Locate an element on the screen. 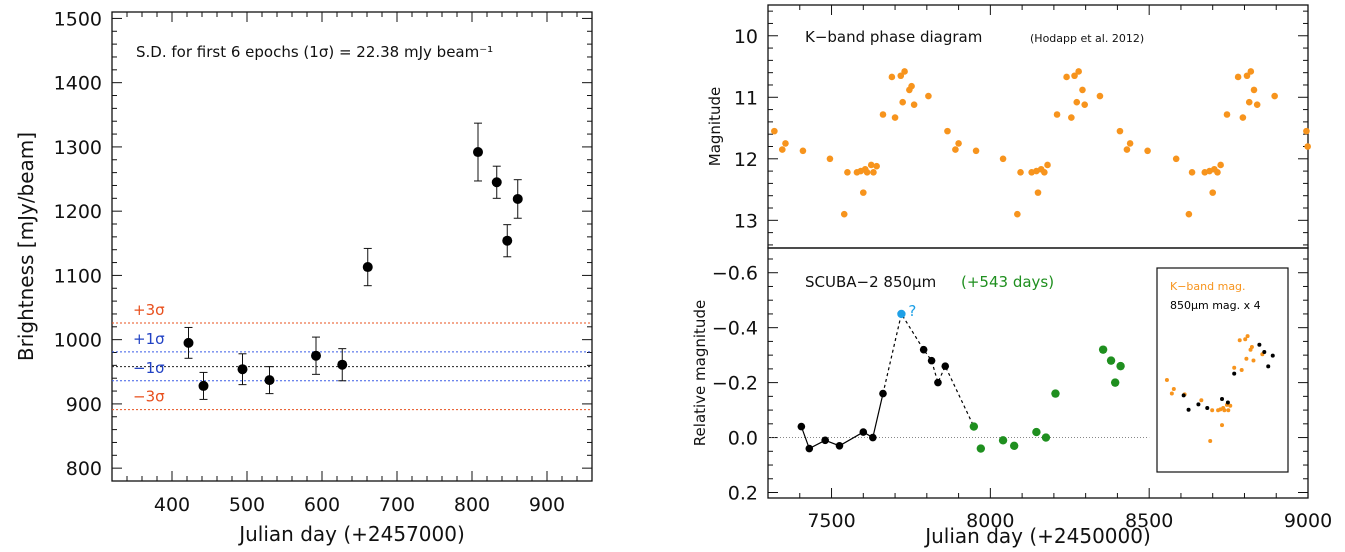  left-y-tick-label: 1000 is located at coordinates (78, 341).